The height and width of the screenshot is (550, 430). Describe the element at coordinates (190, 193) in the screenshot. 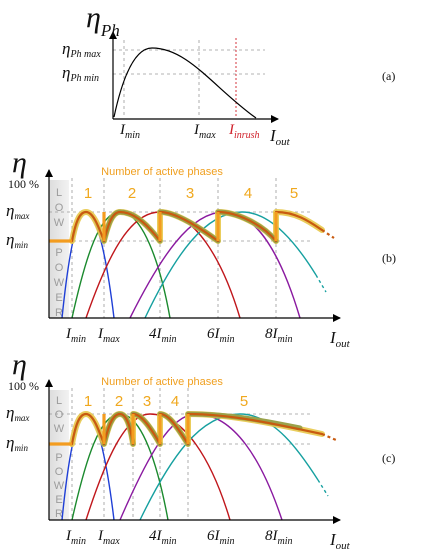

I see `panel-b-phase-3: 3` at that location.